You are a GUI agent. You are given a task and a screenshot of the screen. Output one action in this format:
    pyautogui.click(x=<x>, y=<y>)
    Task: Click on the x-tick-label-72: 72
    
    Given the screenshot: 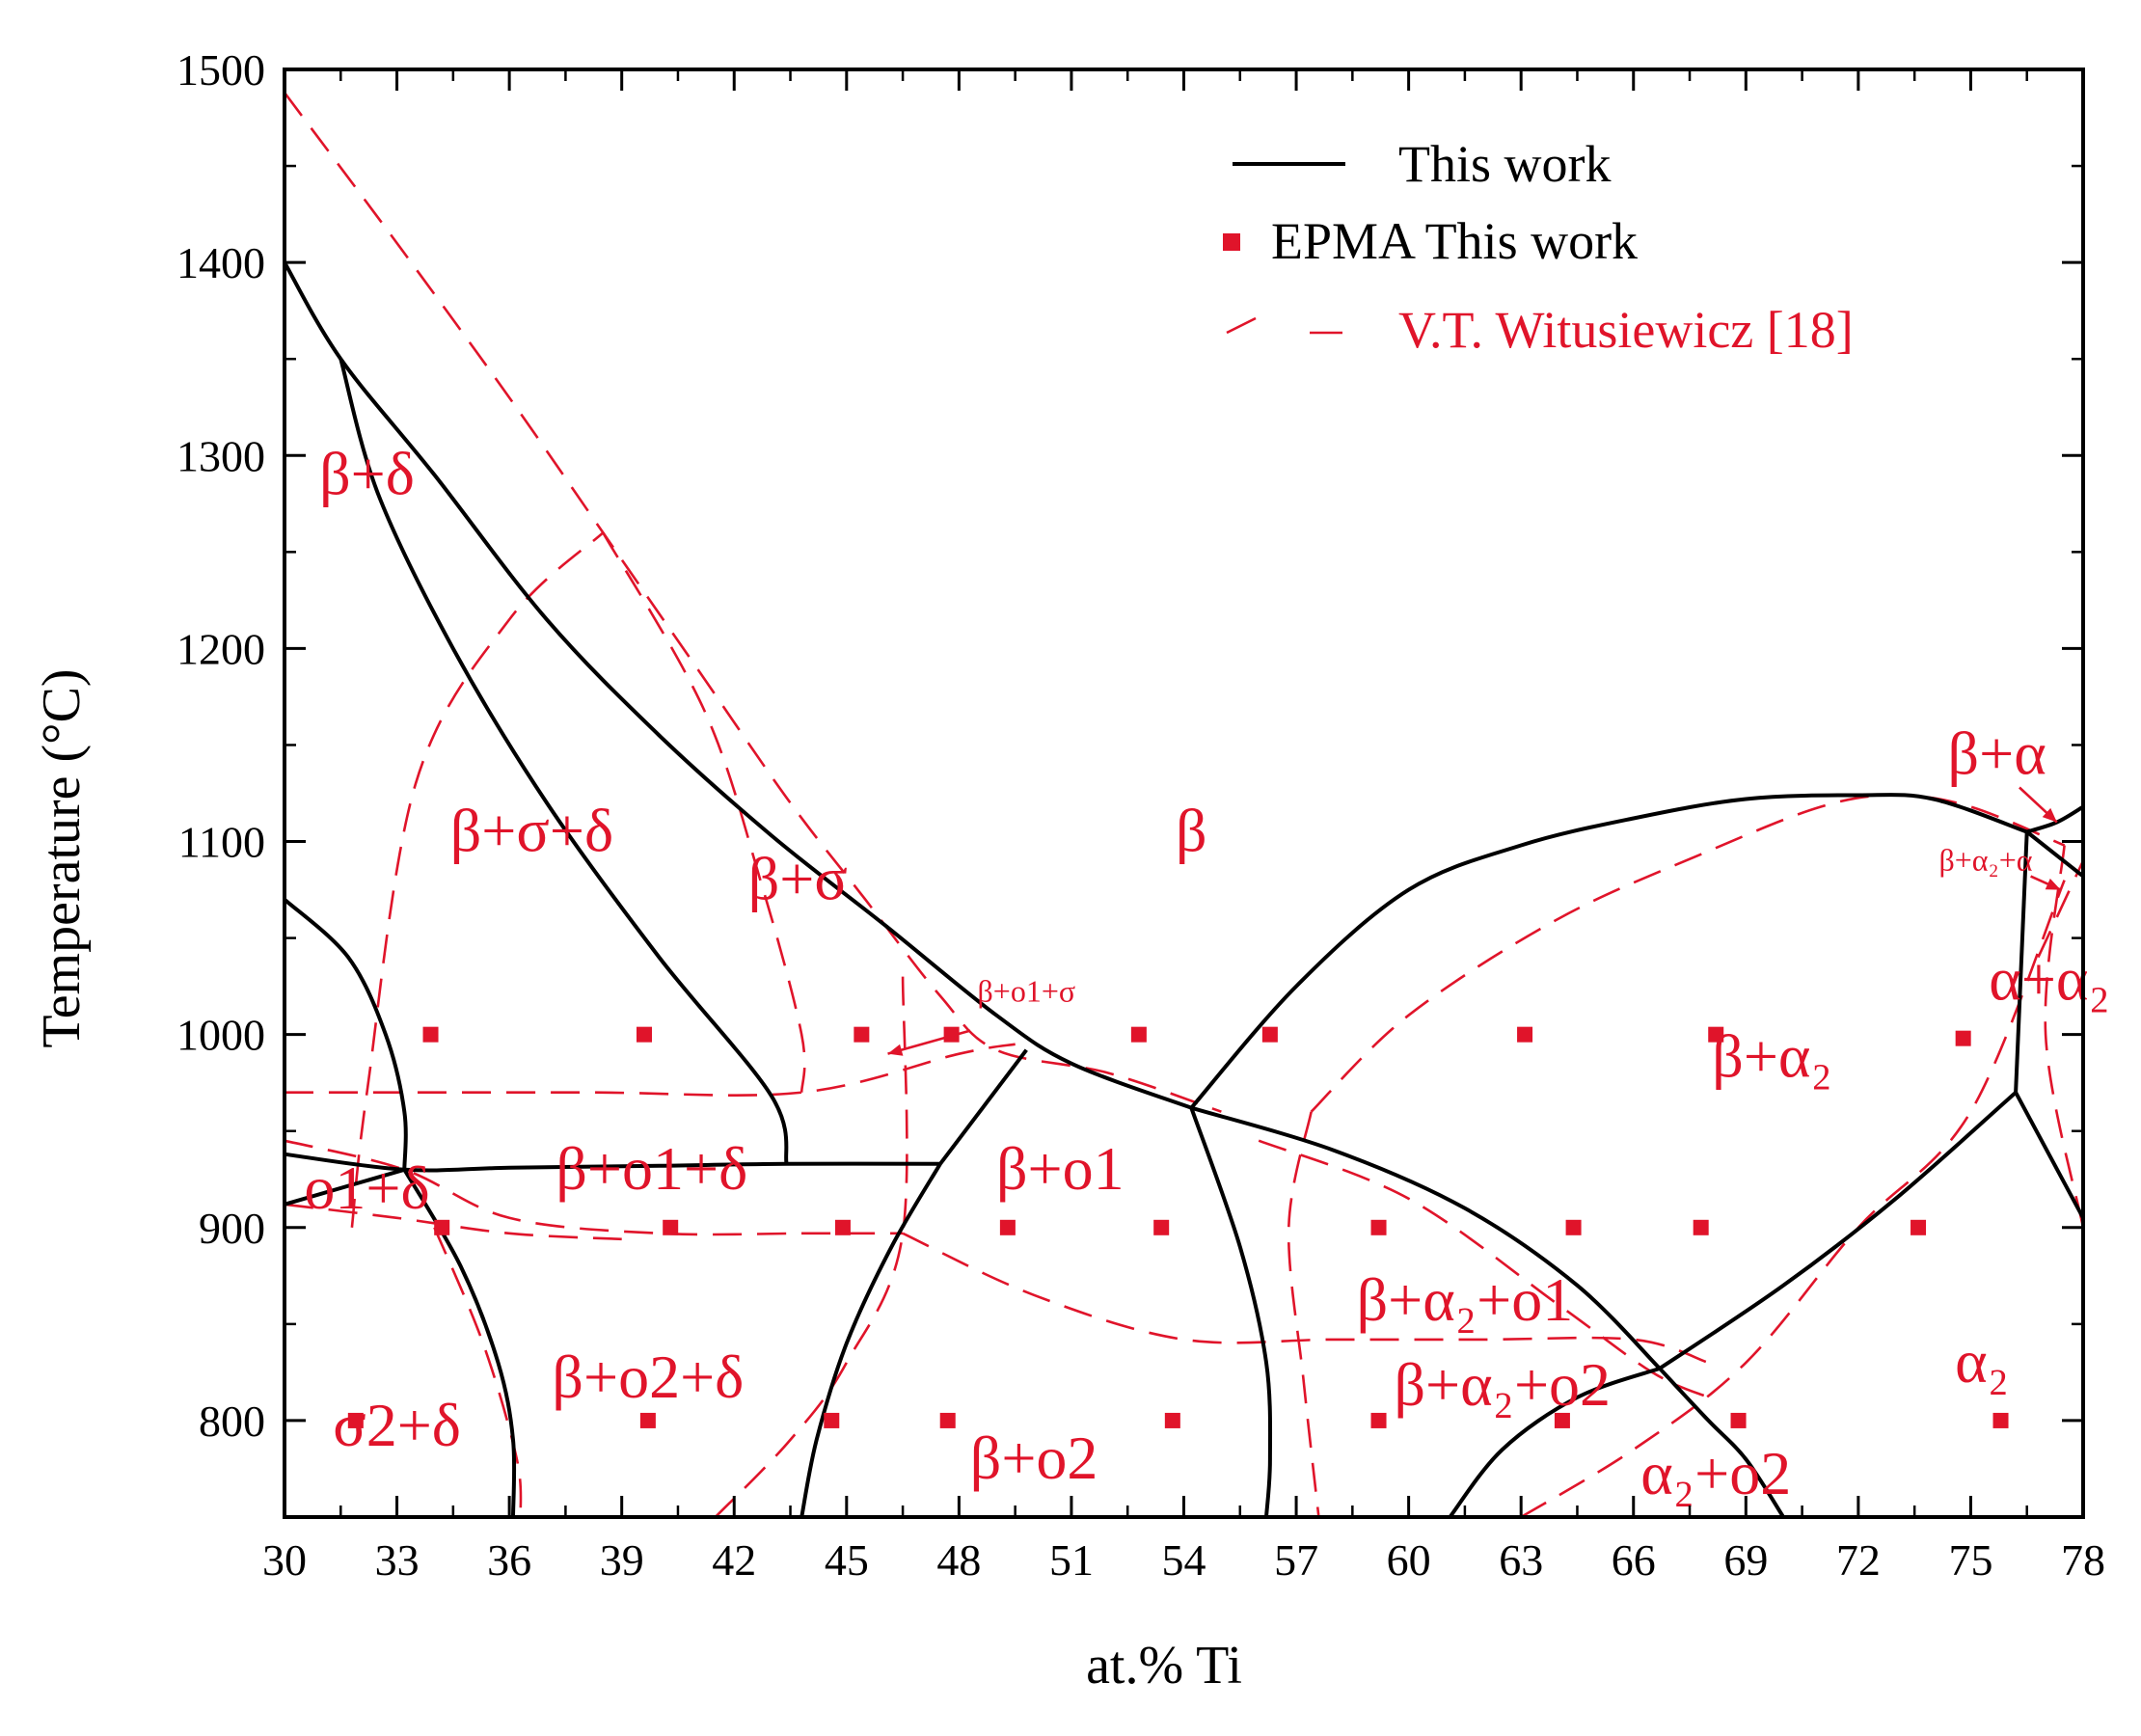 What is the action you would take?
    pyautogui.click(x=1858, y=1560)
    